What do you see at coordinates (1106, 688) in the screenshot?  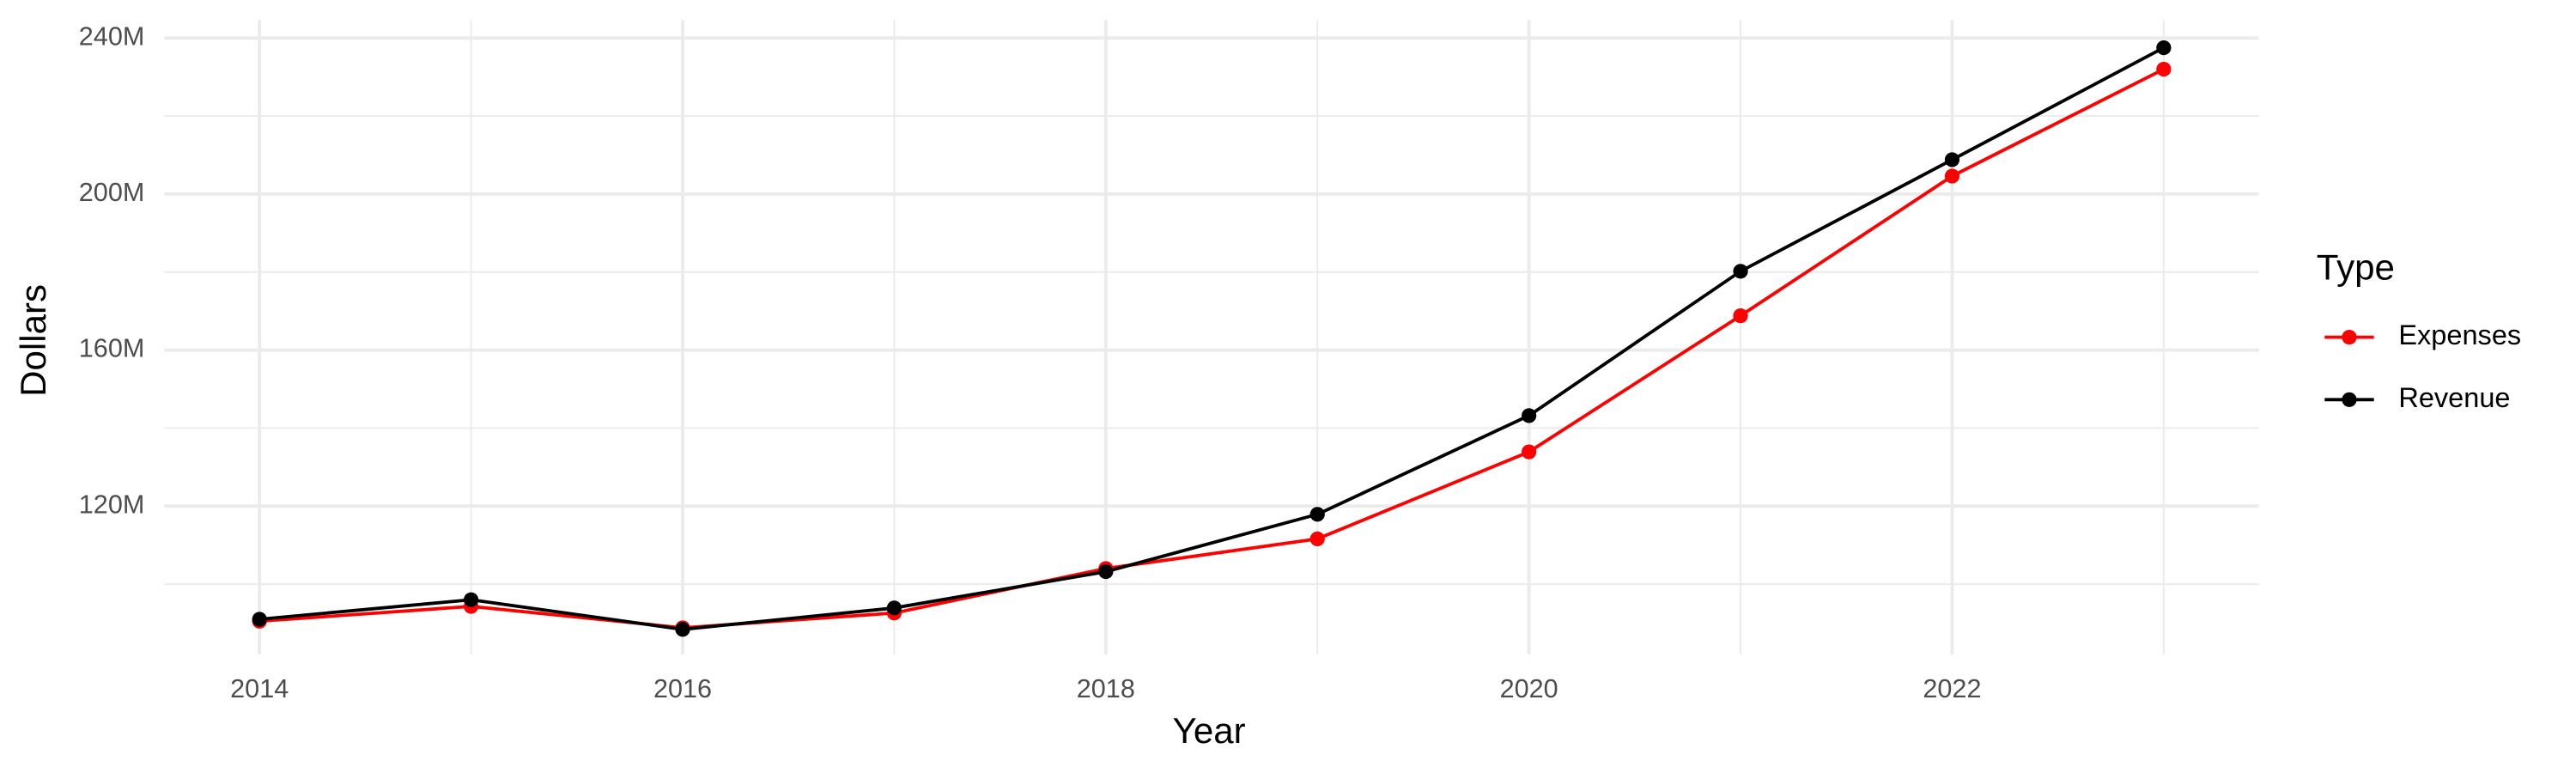 I see `x-tick-label: 2018` at bounding box center [1106, 688].